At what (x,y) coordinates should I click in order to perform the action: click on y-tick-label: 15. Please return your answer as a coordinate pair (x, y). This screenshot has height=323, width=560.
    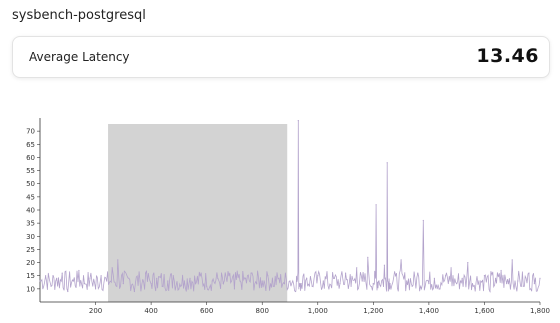
    Looking at the image, I should click on (30, 276).